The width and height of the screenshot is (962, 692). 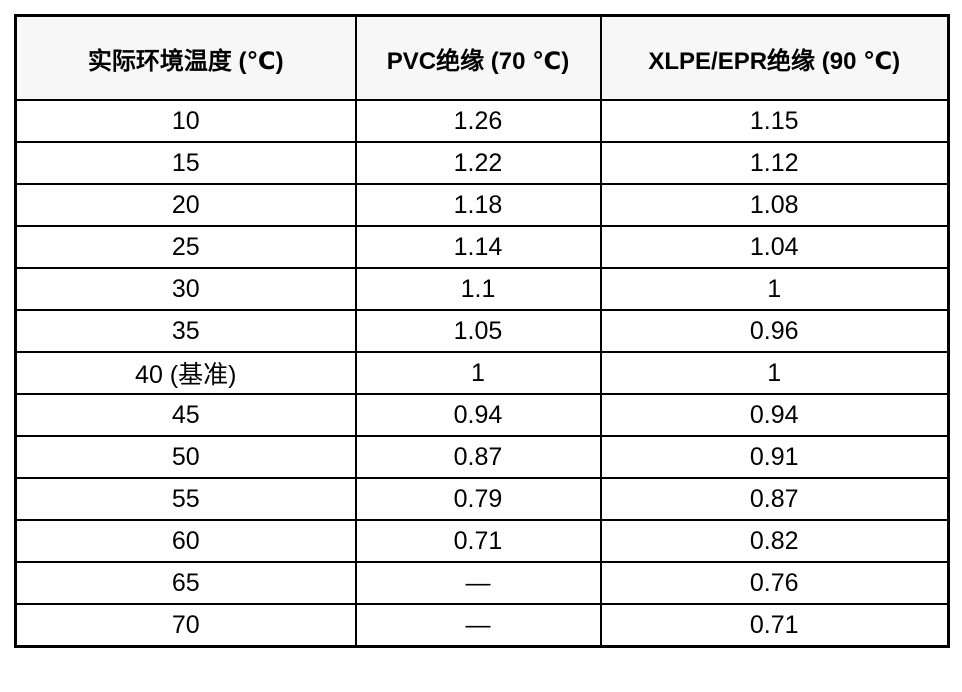 What do you see at coordinates (774, 247) in the screenshot?
I see `table-cell: 1.04` at bounding box center [774, 247].